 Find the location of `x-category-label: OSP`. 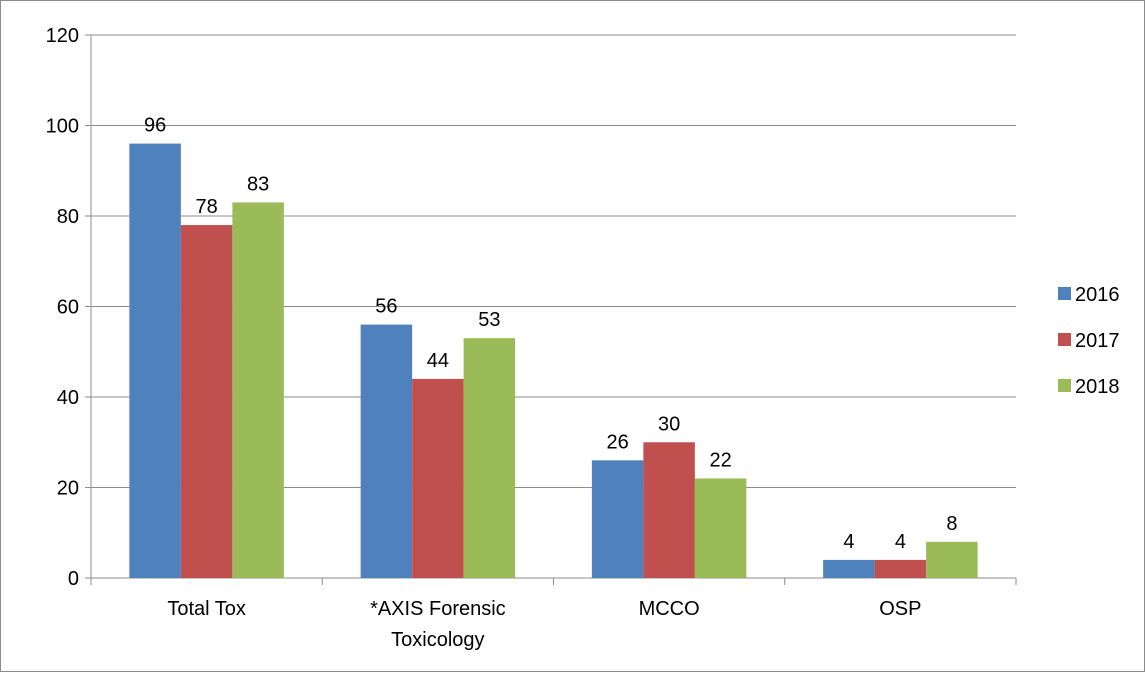

x-category-label: OSP is located at coordinates (900, 609).